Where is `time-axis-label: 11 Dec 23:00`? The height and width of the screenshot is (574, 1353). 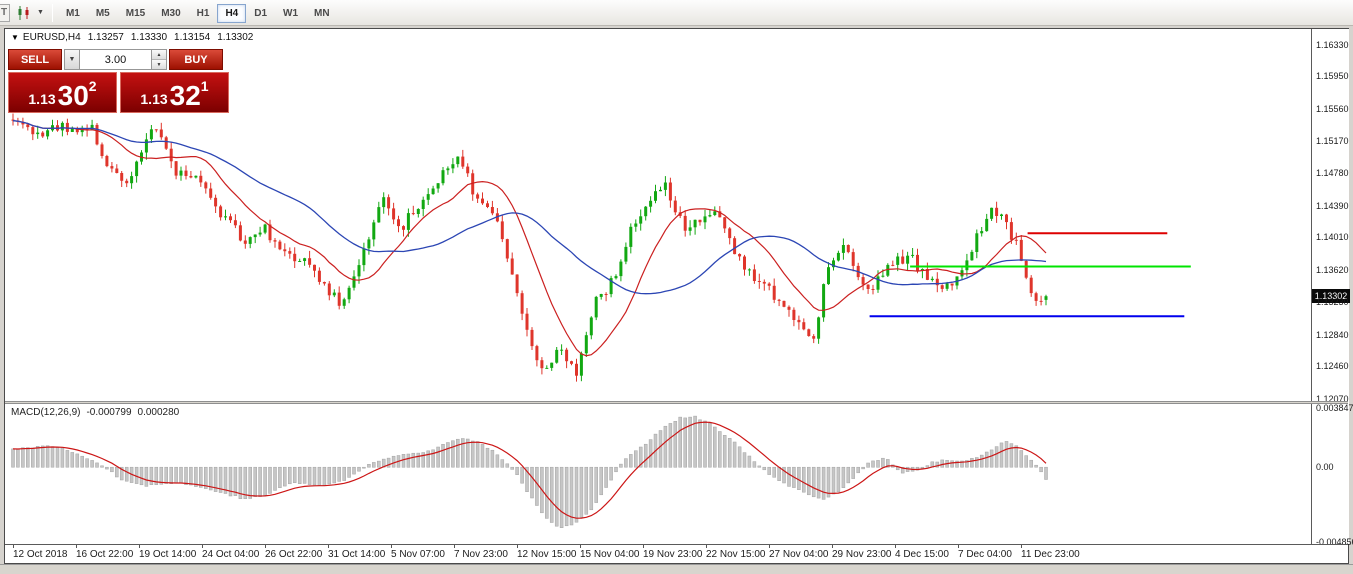 time-axis-label: 11 Dec 23:00 is located at coordinates (1050, 554).